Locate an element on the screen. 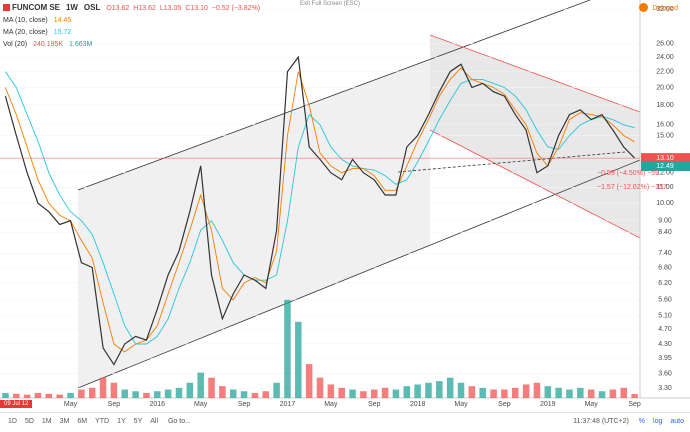  y-tick-label: 32.00 is located at coordinates (665, 9).